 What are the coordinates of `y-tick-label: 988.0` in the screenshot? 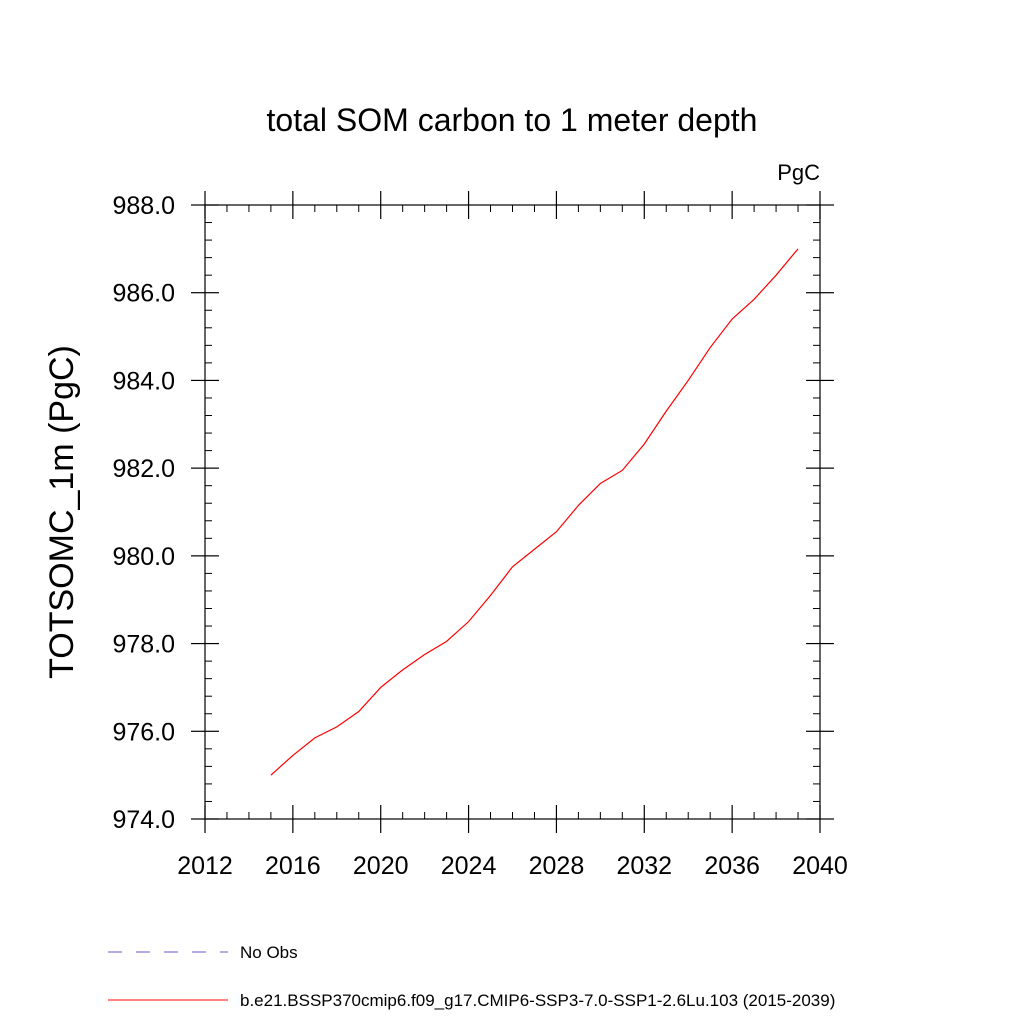 It's located at (143, 206).